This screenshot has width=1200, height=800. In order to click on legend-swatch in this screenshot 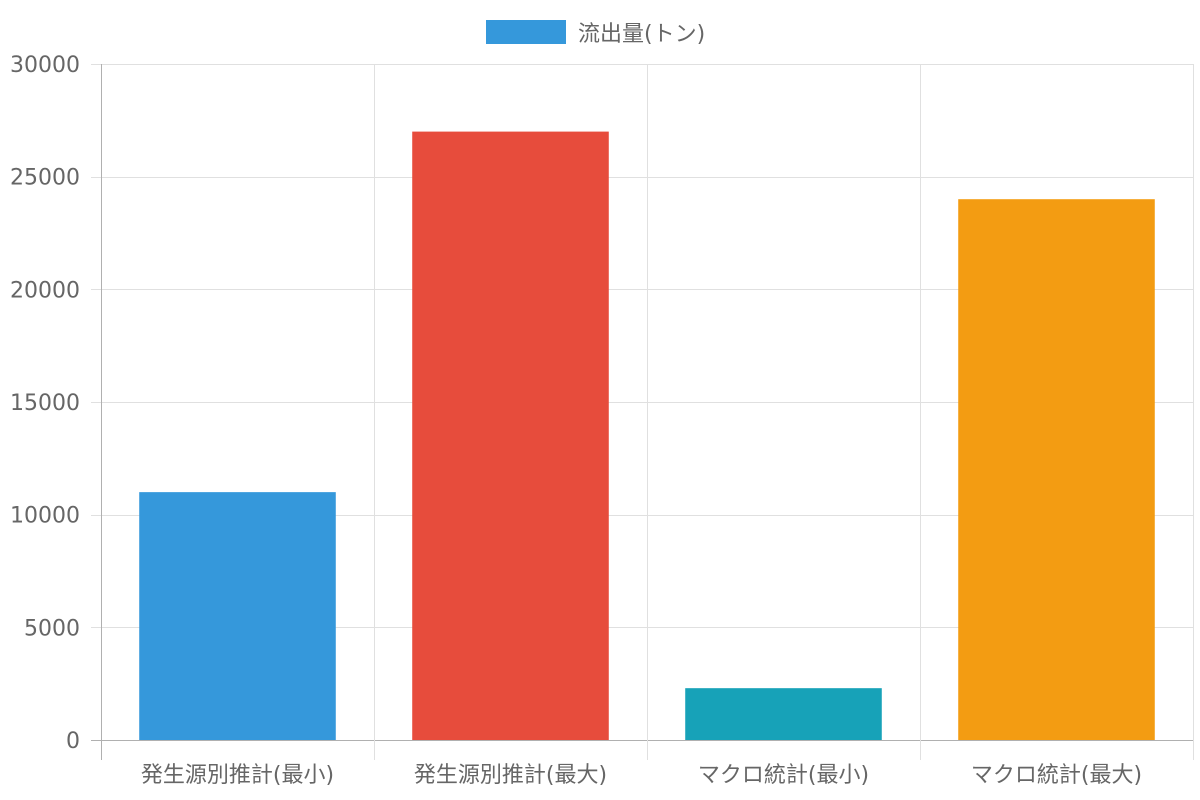, I will do `click(526, 32)`.